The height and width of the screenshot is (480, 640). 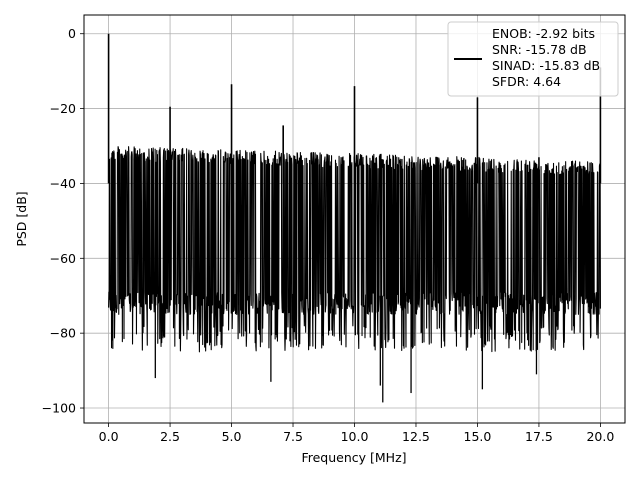 I want to click on legend-entry-enob: ENOB: -2.92 bits, so click(x=543, y=33).